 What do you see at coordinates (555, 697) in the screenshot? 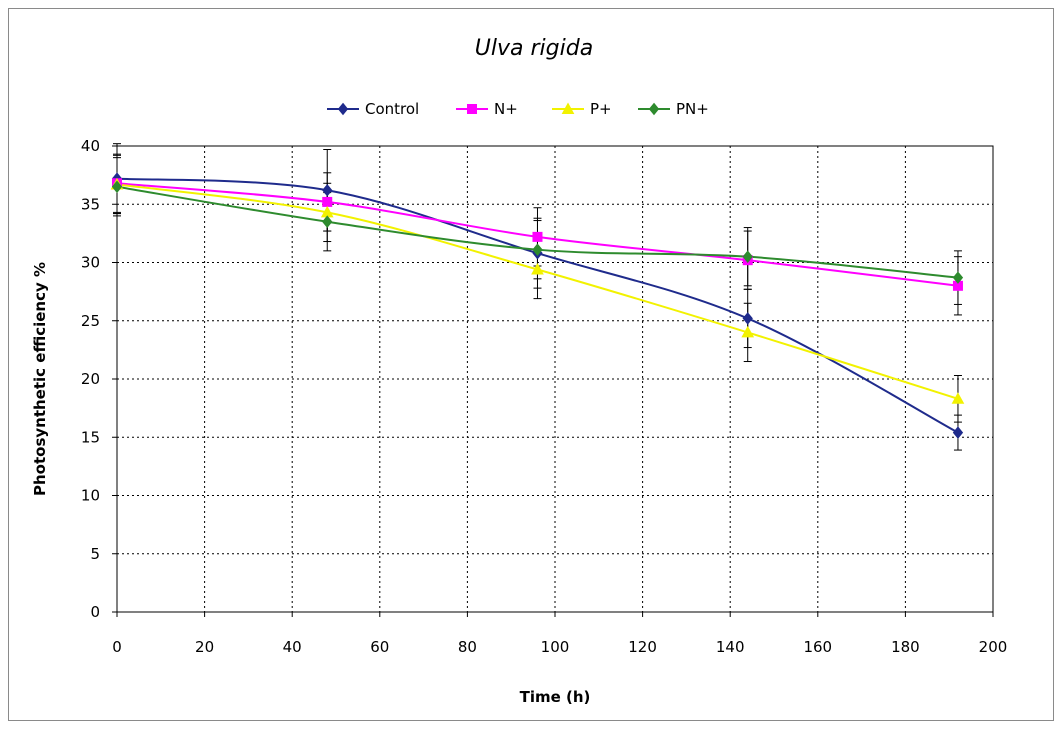
I see `x-axis-label: Time (h)` at bounding box center [555, 697].